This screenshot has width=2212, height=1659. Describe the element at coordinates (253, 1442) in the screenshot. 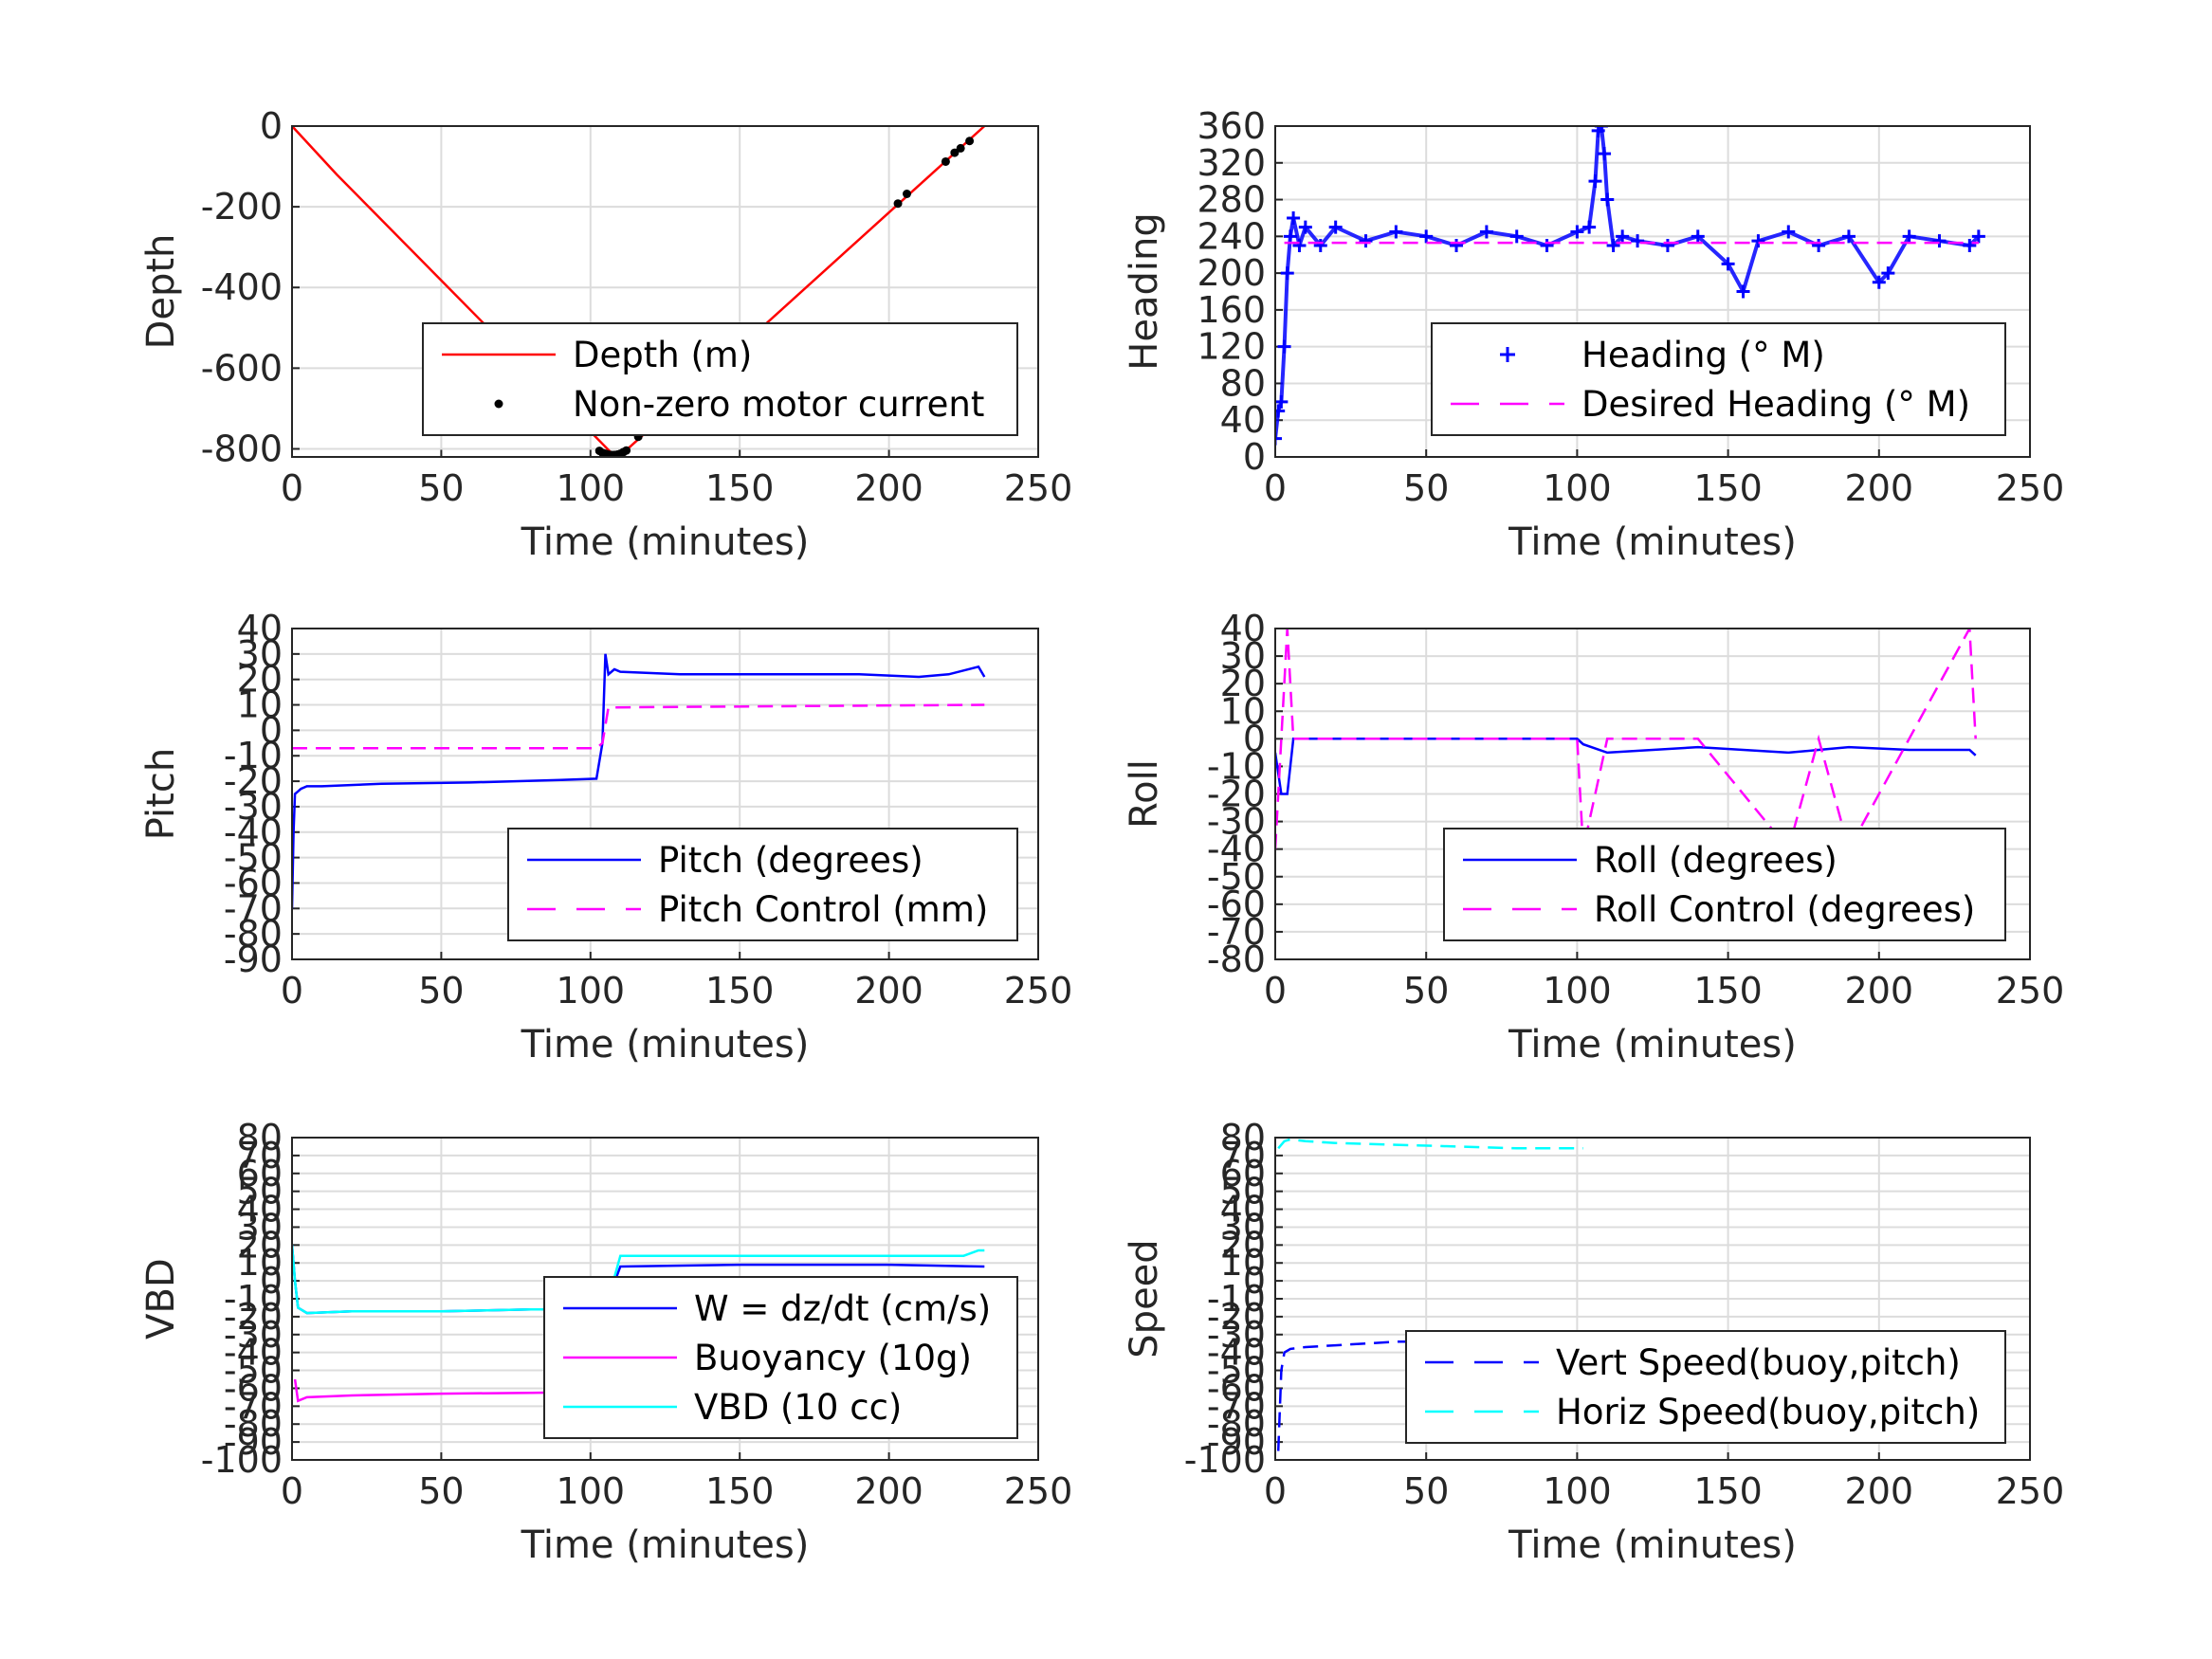

I see `y-tick-label: -90` at that location.